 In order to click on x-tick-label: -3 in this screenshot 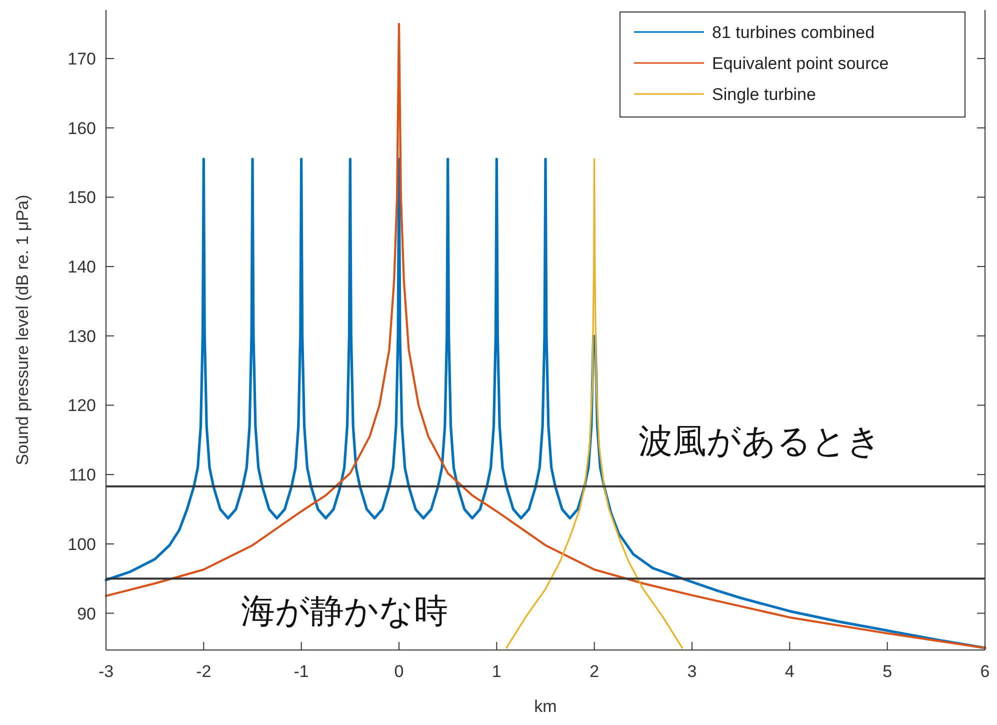, I will do `click(106, 671)`.